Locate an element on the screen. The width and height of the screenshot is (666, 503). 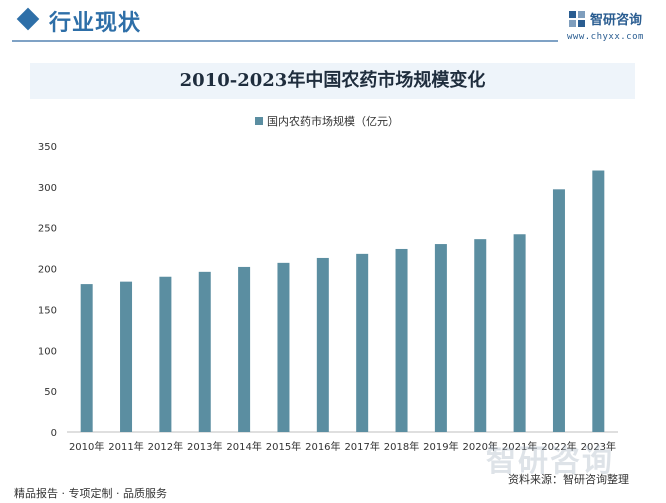
x-tick-label: 2015年 is located at coordinates (283, 446).